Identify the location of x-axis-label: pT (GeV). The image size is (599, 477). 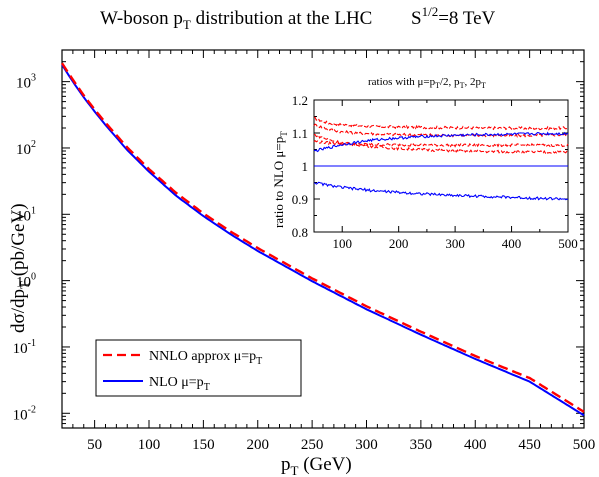
(316, 465).